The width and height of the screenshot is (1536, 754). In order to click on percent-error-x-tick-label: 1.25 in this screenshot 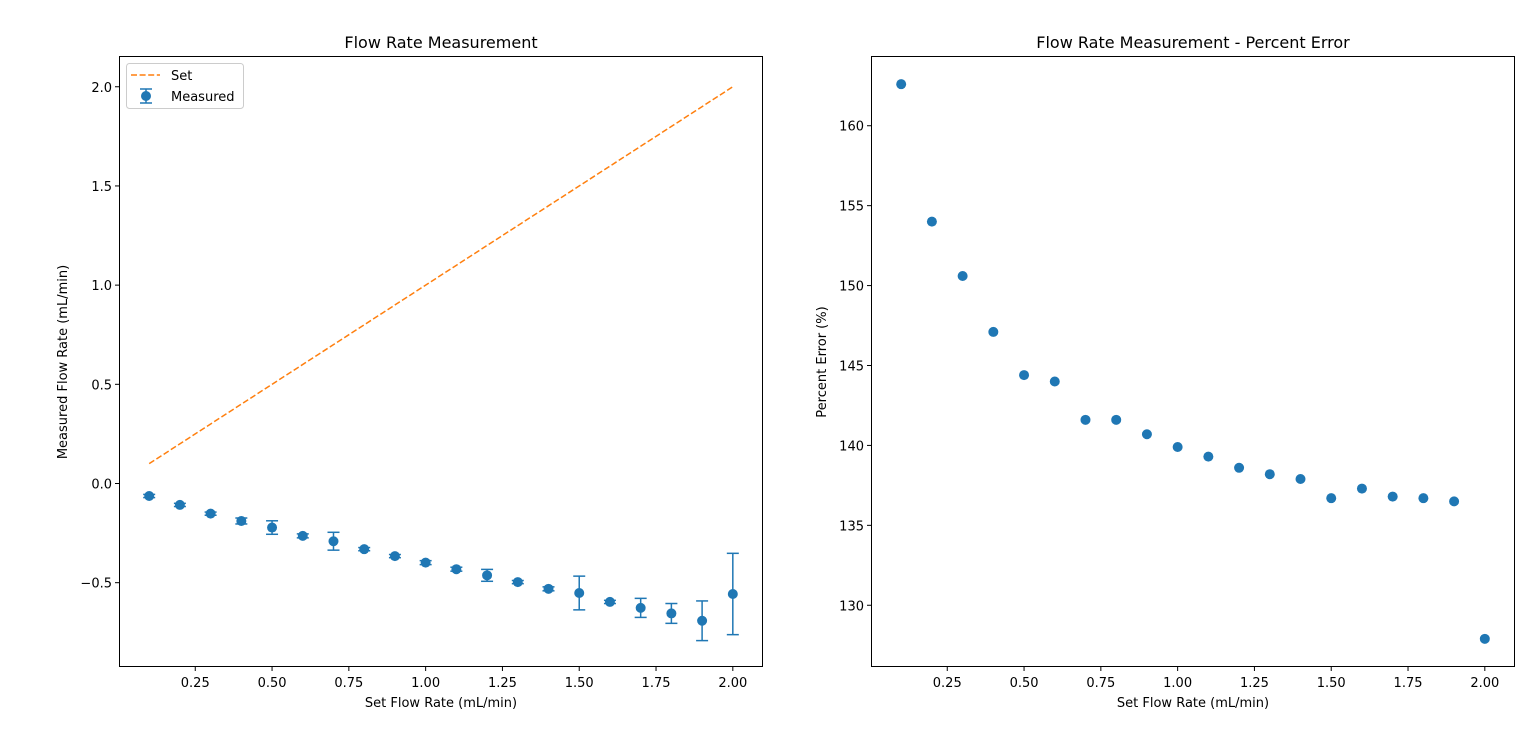, I will do `click(1254, 683)`.